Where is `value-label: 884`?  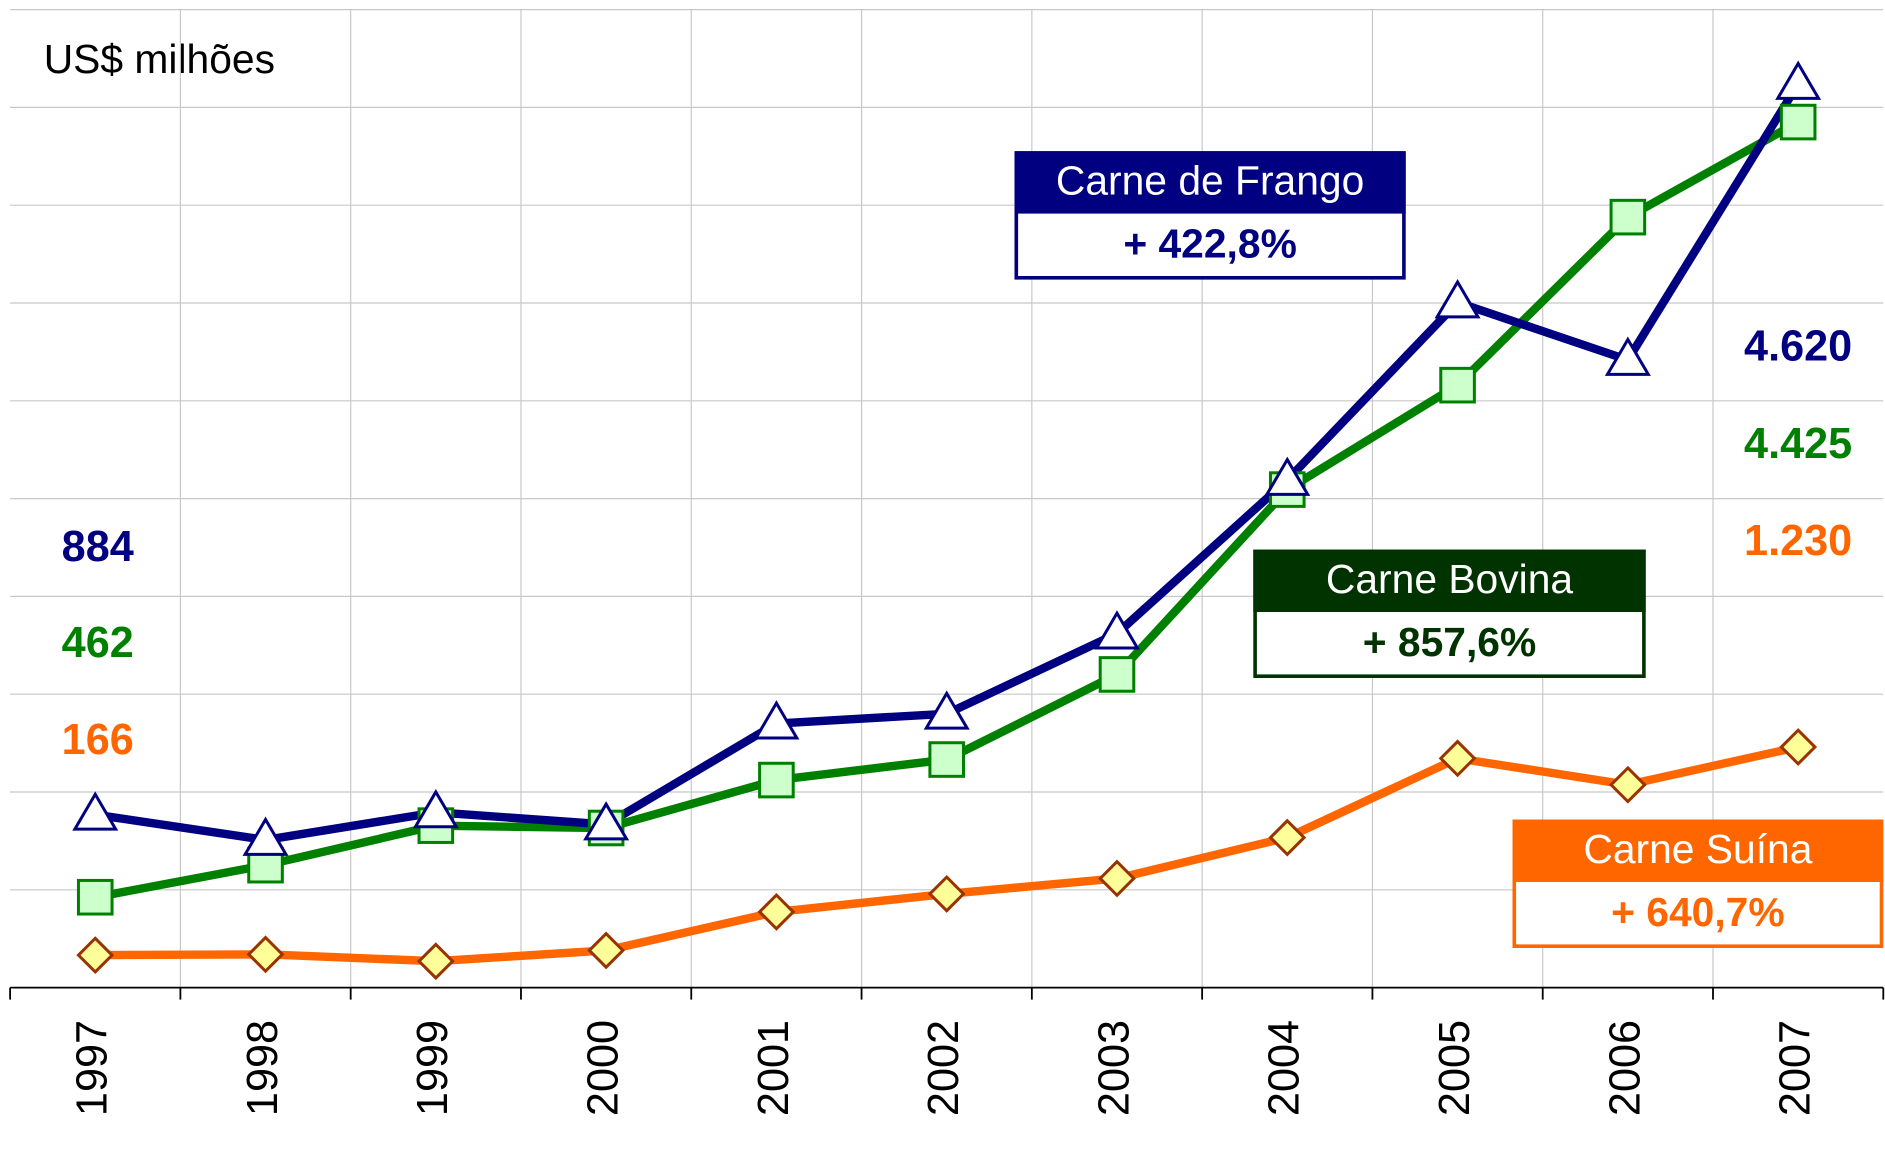 value-label: 884 is located at coordinates (98, 547).